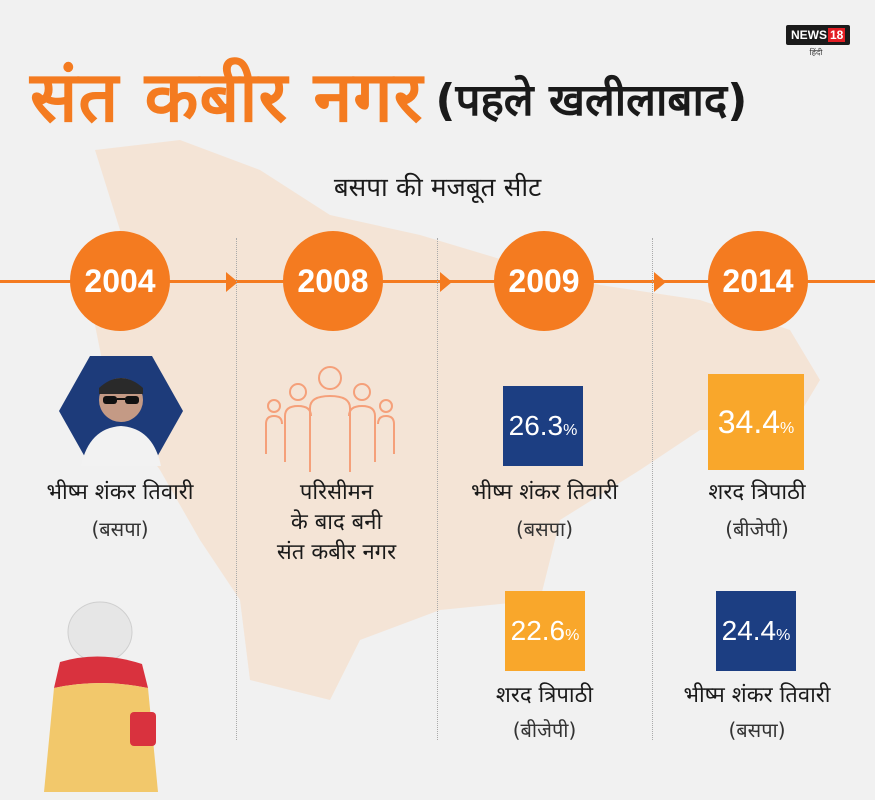  I want to click on winner-party-2014: (बीजेपी), so click(757, 529).